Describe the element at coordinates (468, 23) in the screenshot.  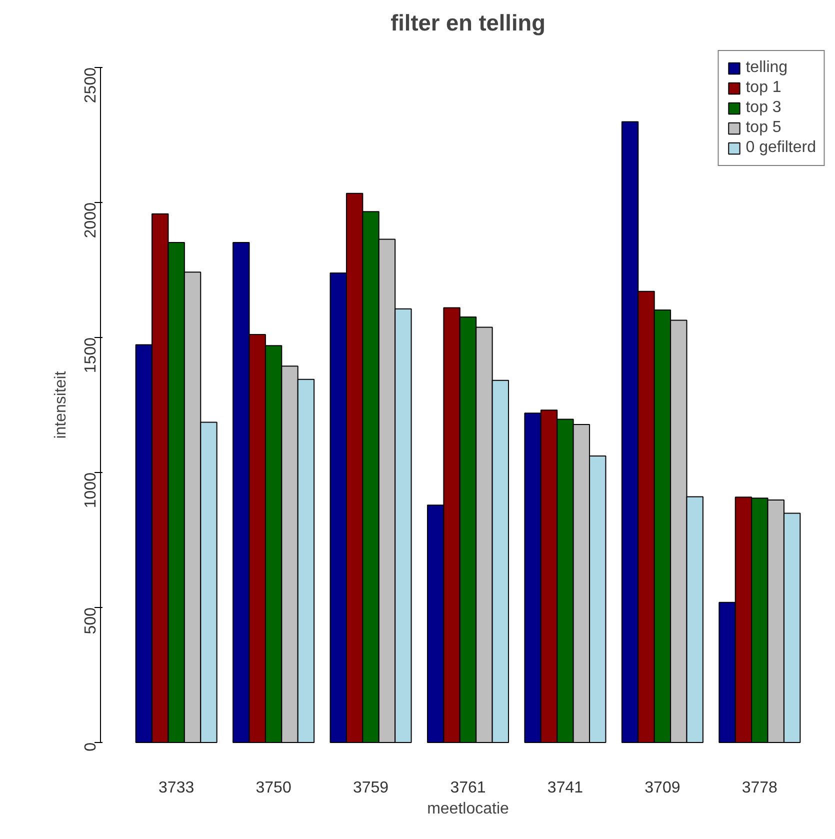
I see `chart-title: filter en telling` at that location.